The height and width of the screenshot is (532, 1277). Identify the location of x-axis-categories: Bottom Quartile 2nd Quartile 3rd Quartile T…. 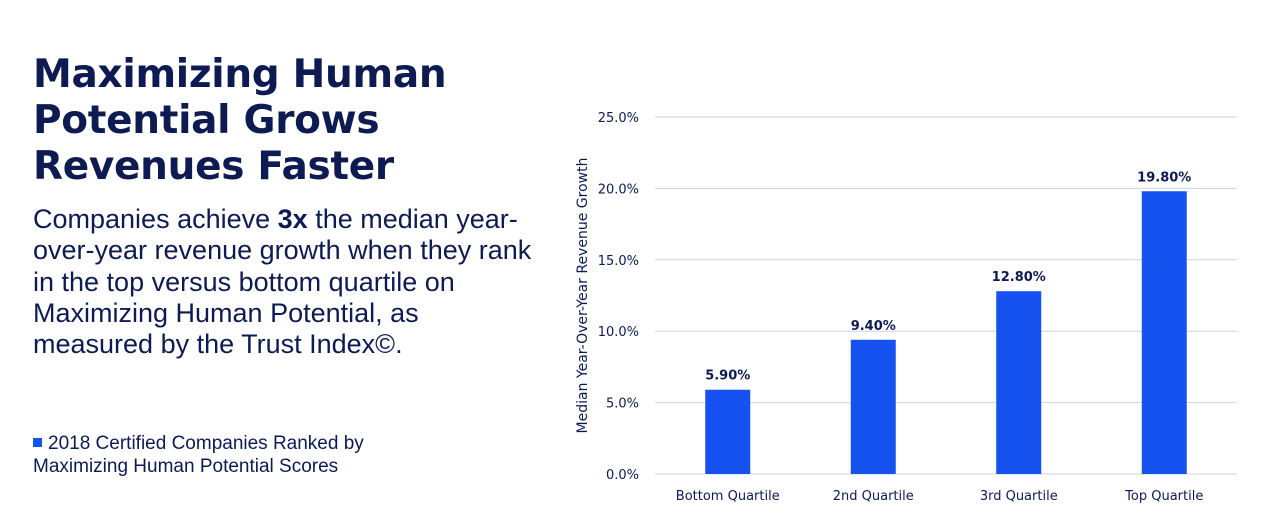
(940, 496).